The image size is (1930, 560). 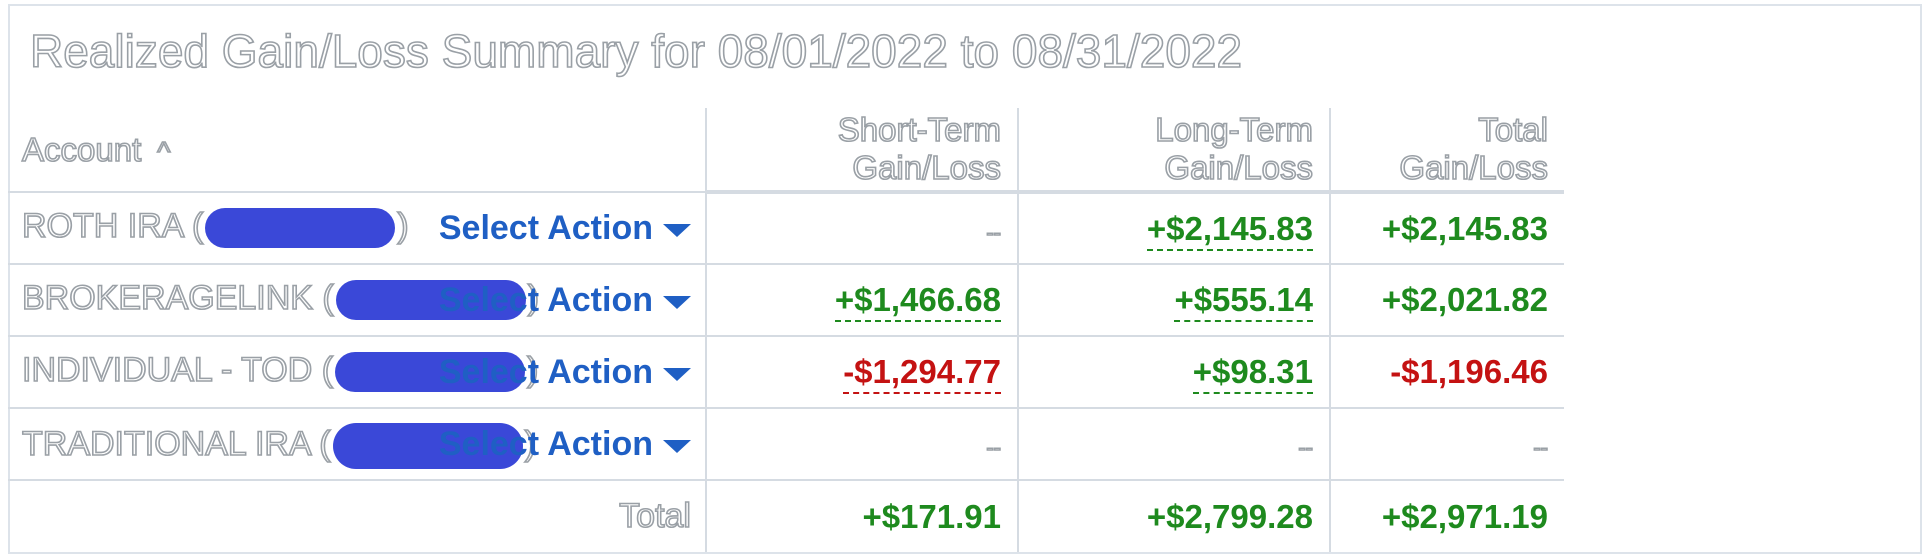 What do you see at coordinates (861, 515) in the screenshot?
I see `short-term-total: +$171.91` at bounding box center [861, 515].